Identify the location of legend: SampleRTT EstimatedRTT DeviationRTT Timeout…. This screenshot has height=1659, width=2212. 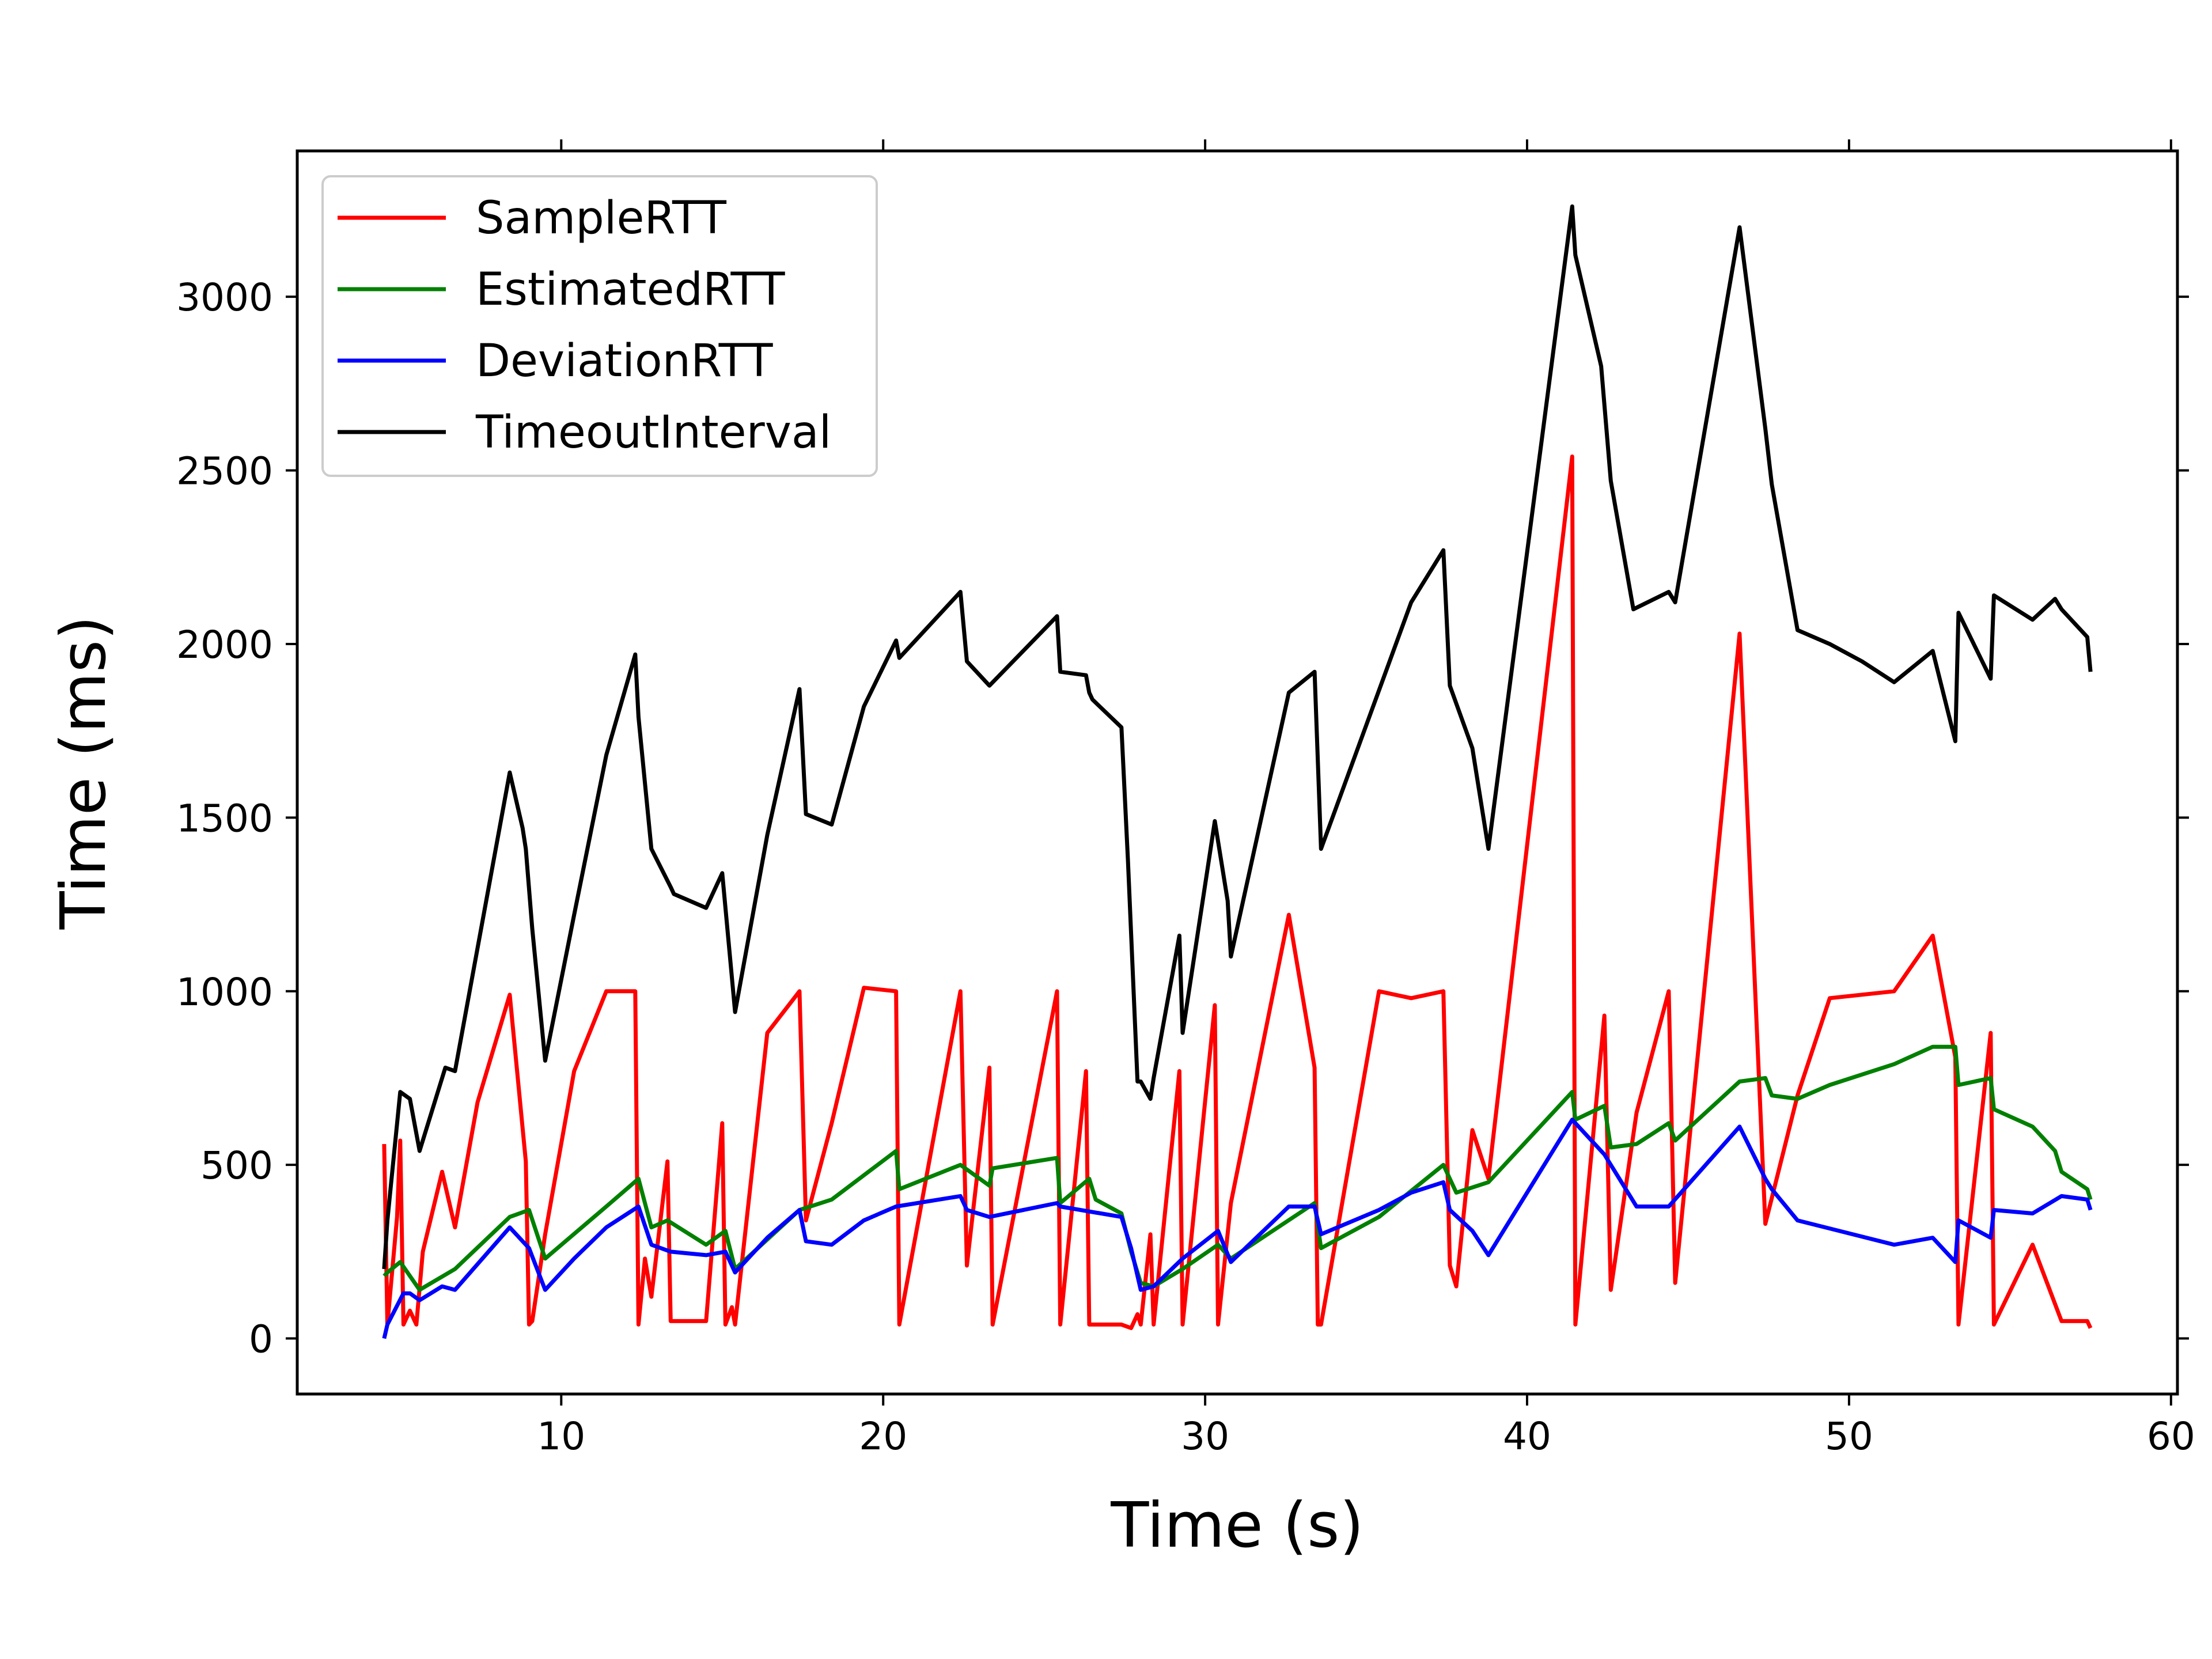
(599, 326).